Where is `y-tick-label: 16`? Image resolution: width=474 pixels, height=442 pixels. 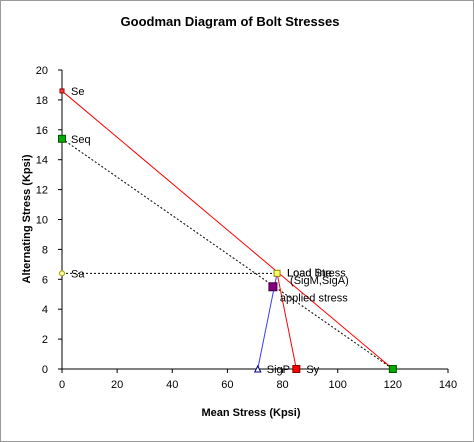 y-tick-label: 16 is located at coordinates (42, 131).